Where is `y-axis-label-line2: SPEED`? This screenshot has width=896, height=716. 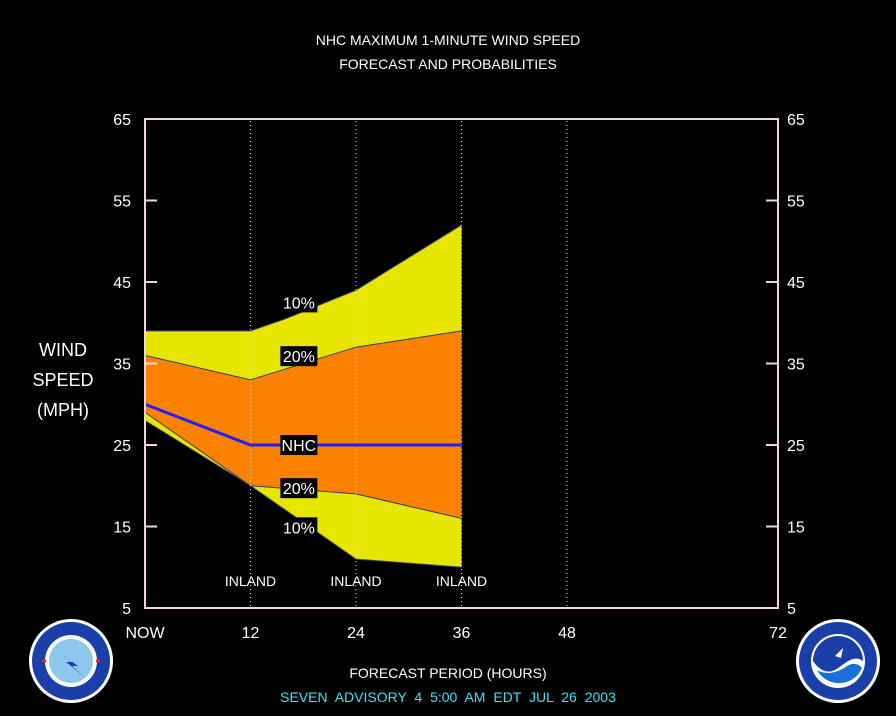
y-axis-label-line2: SPEED is located at coordinates (63, 380).